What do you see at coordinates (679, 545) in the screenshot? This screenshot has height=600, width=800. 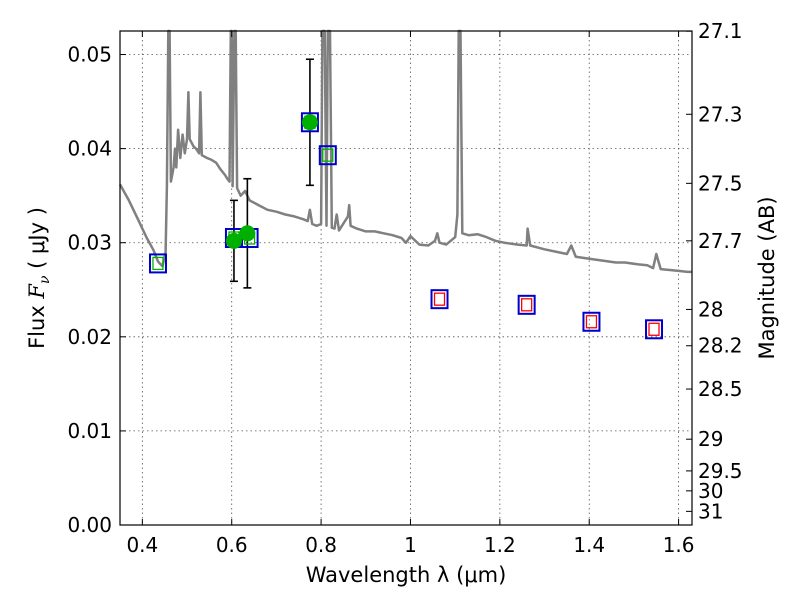 I see `x-tick-label: 1.6` at bounding box center [679, 545].